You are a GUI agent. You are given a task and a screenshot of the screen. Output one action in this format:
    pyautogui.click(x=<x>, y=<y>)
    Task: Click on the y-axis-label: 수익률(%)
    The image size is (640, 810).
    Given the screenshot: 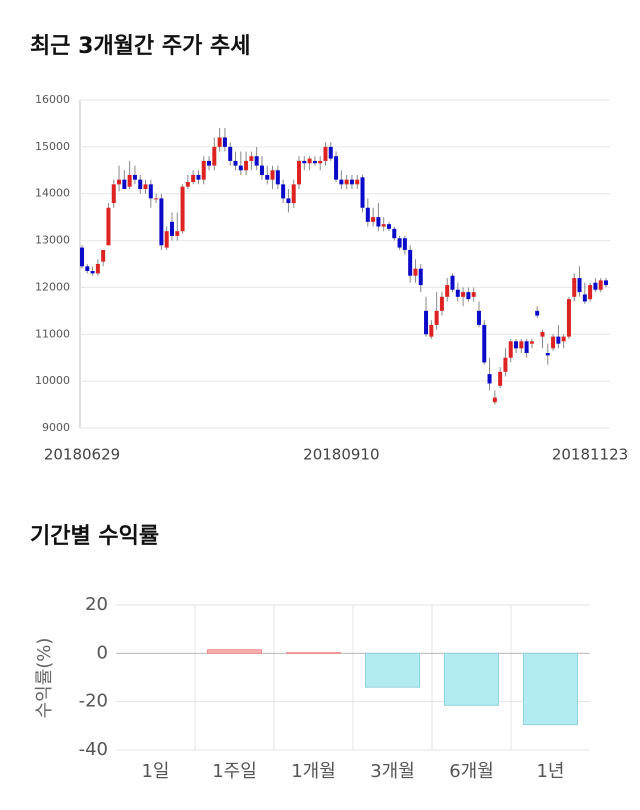 What is the action you would take?
    pyautogui.click(x=44, y=678)
    